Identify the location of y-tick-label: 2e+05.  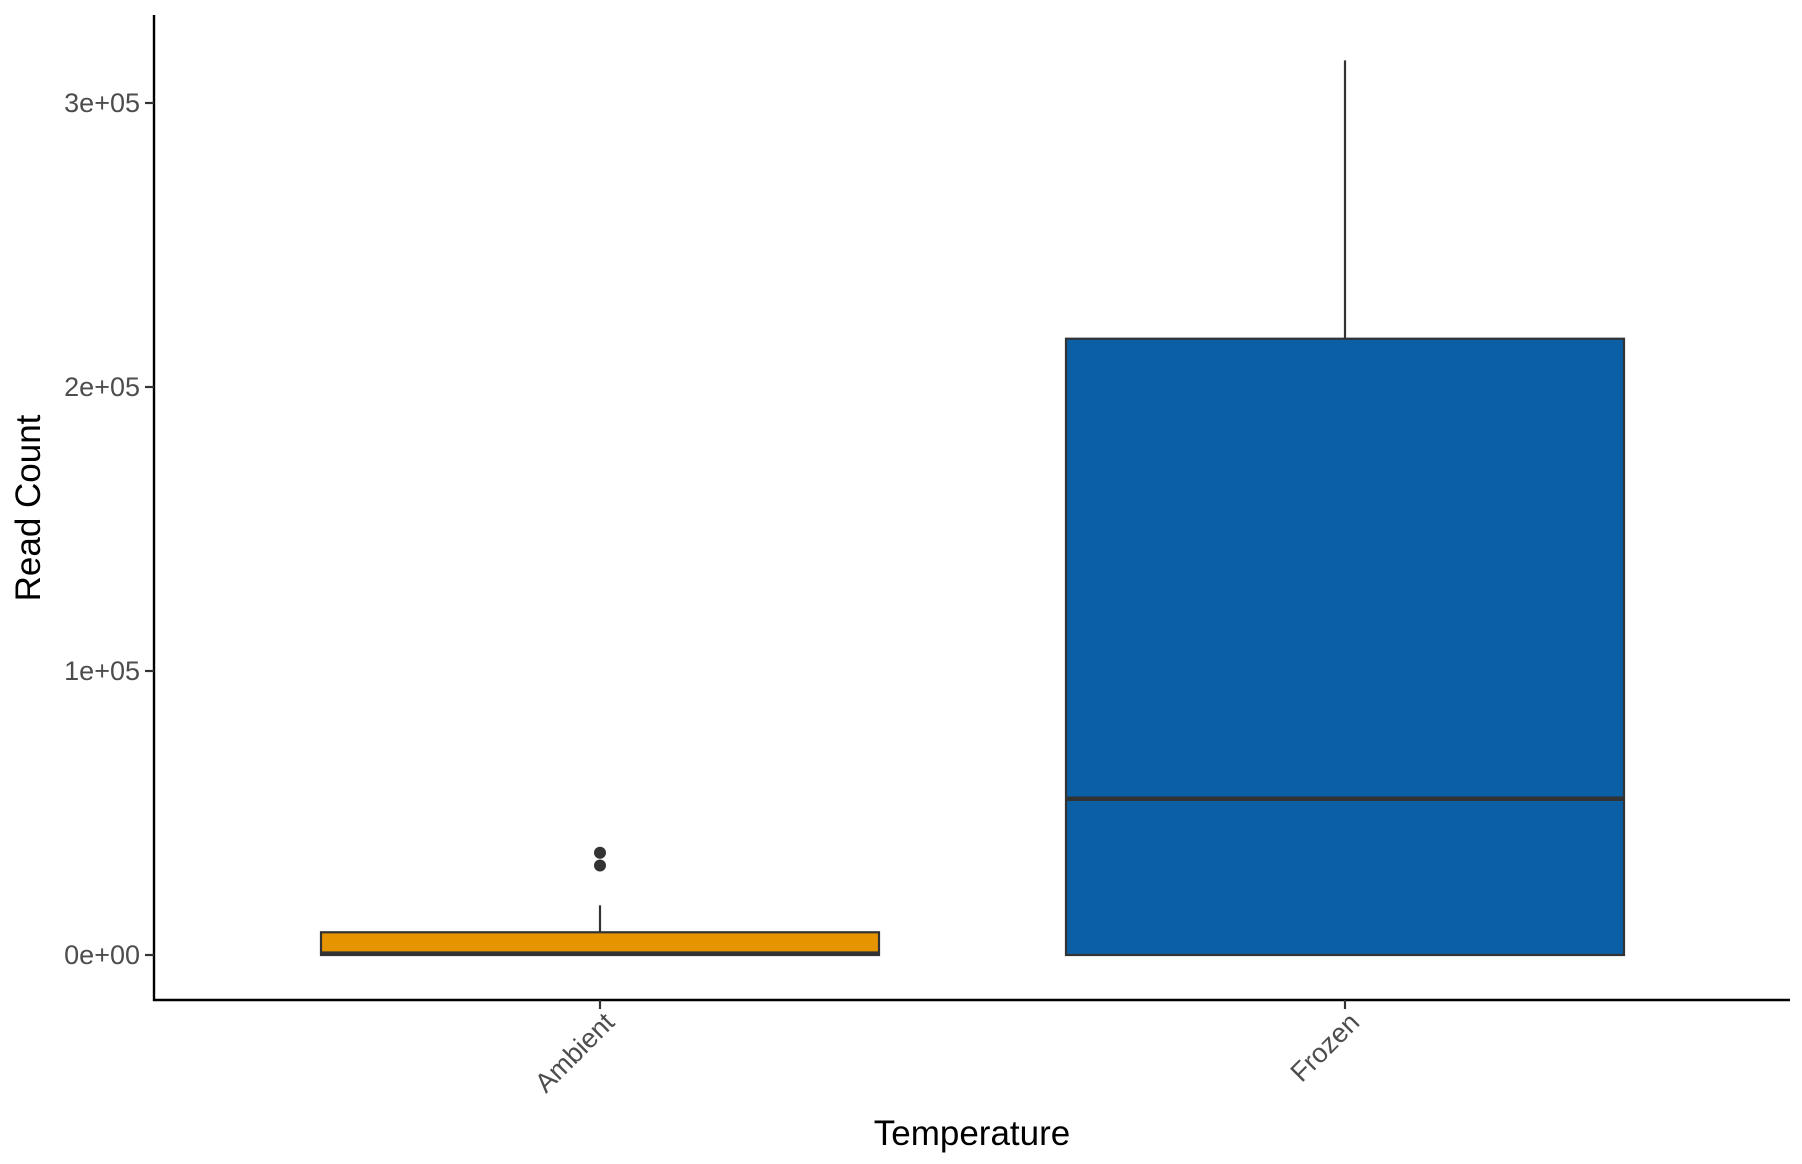
(102, 387).